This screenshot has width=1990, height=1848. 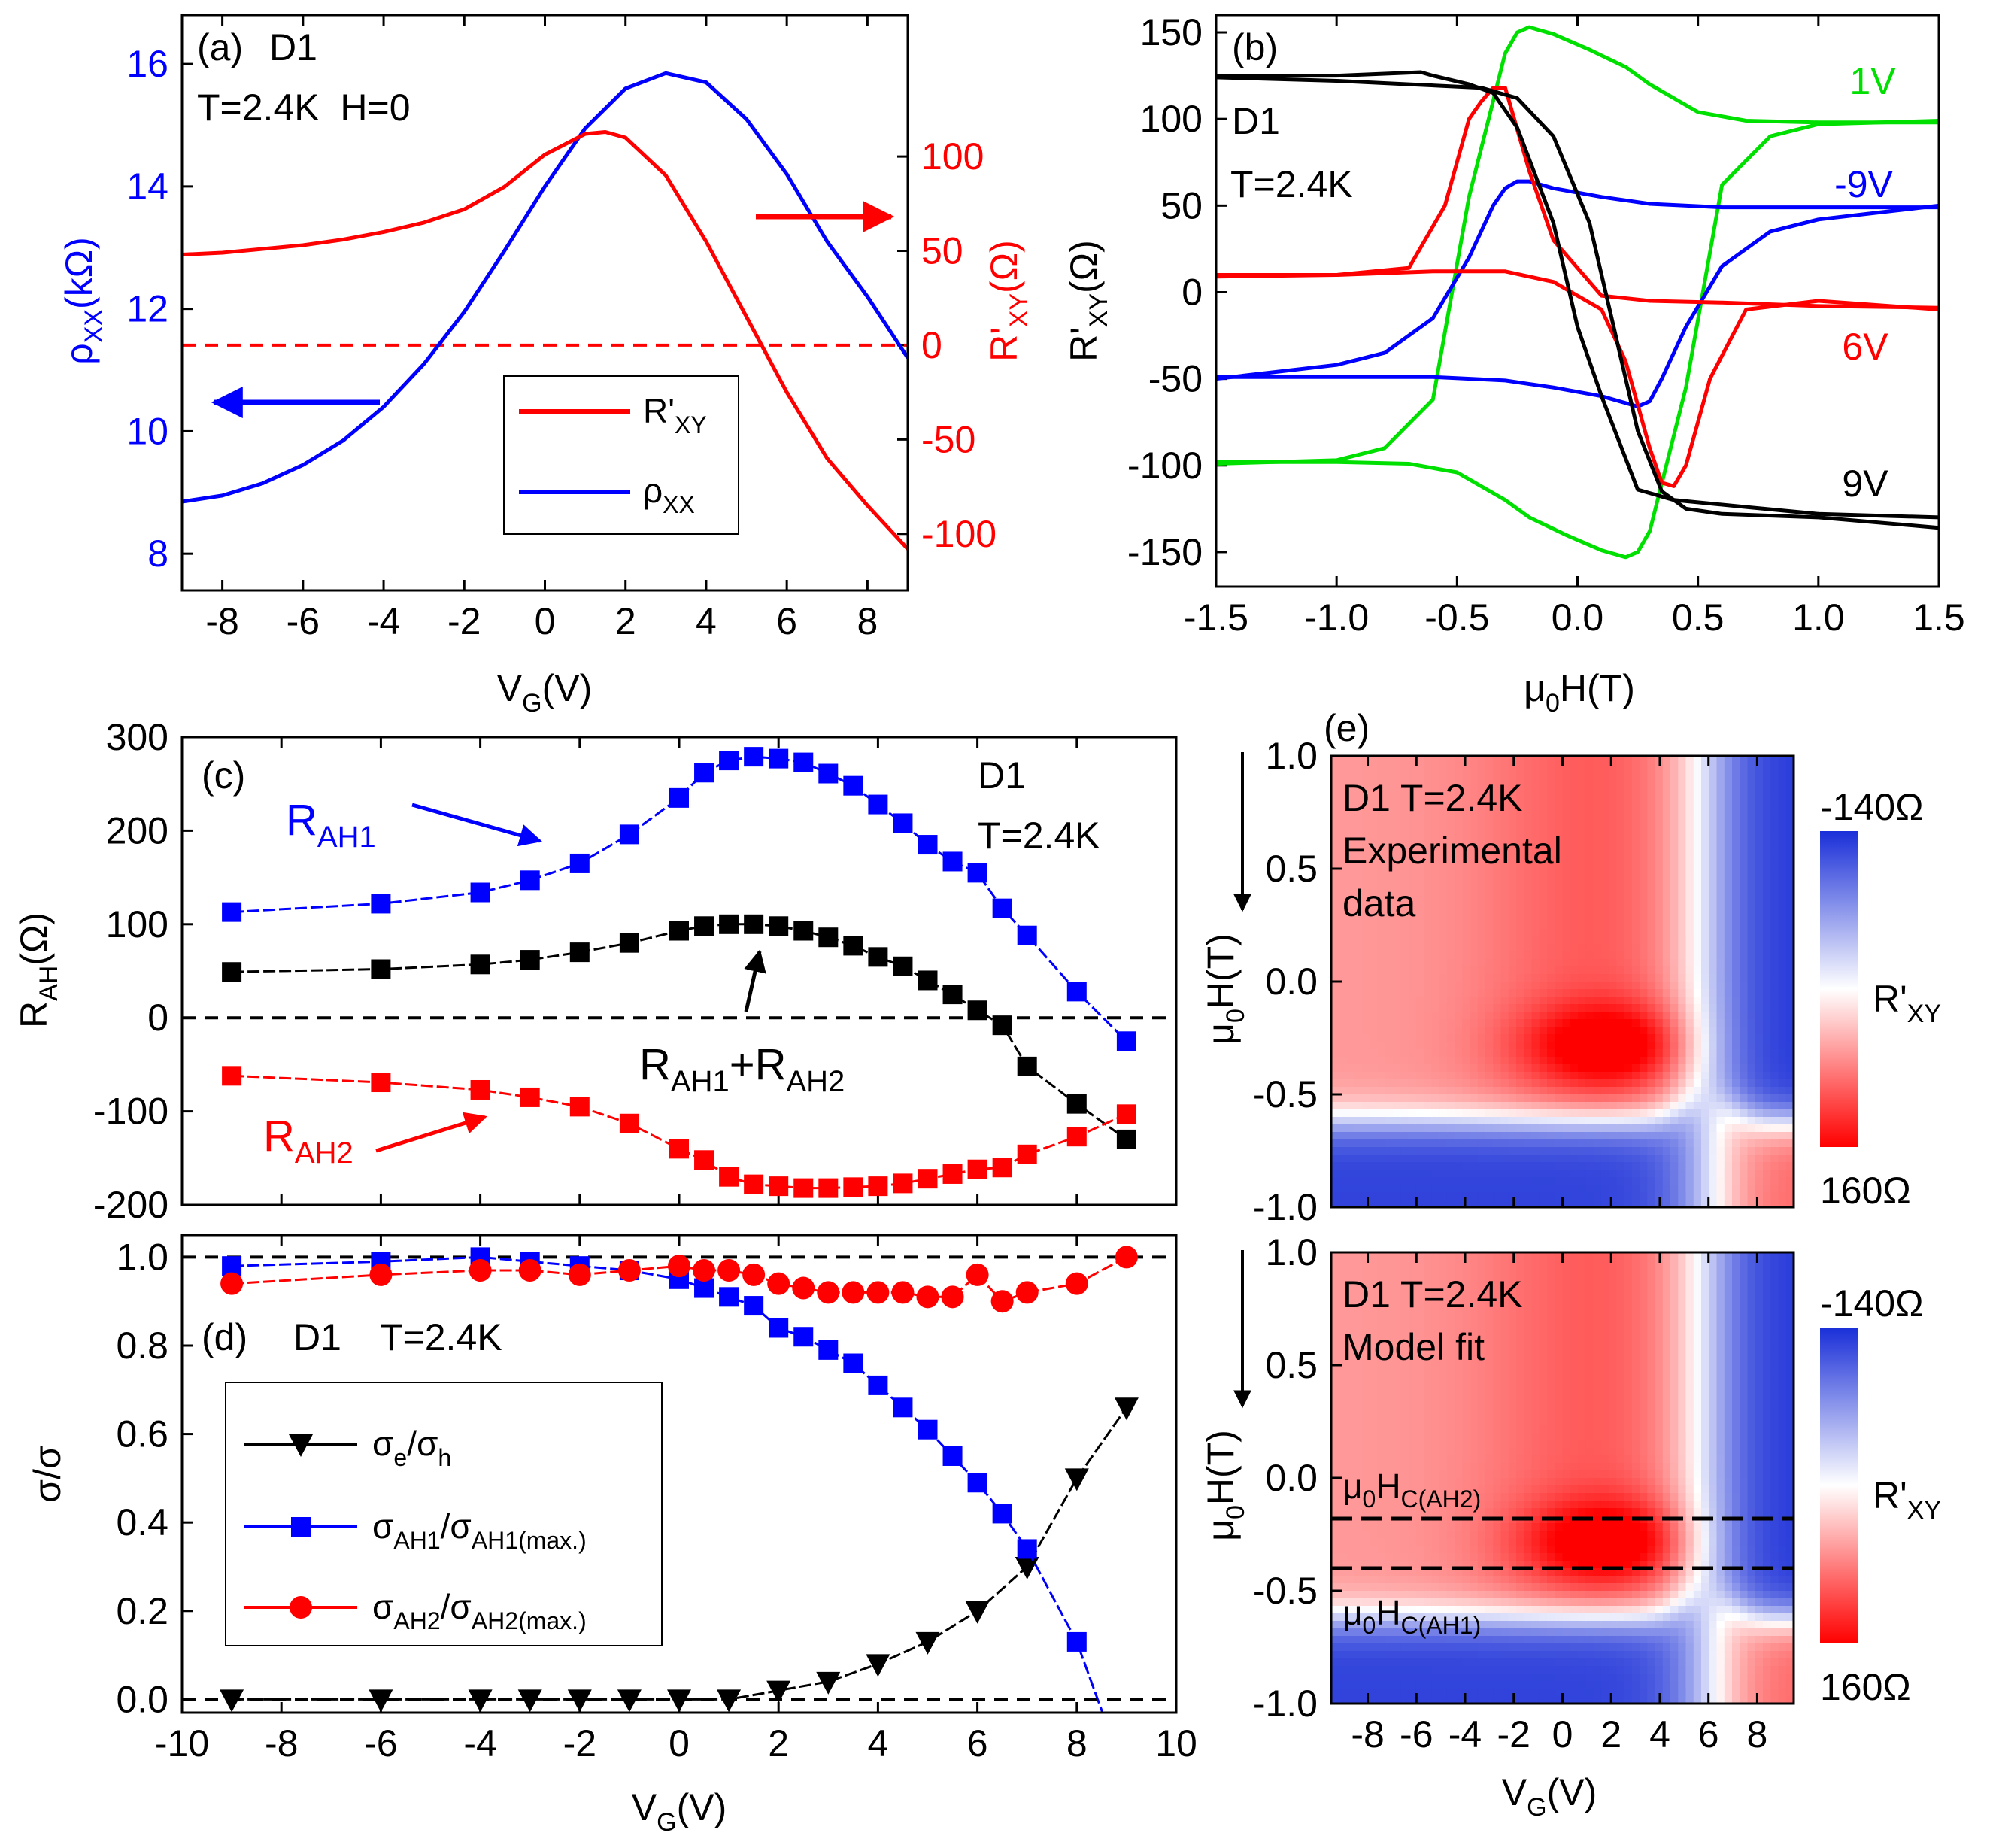 I want to click on y-tick-label: 0, so click(x=932, y=345).